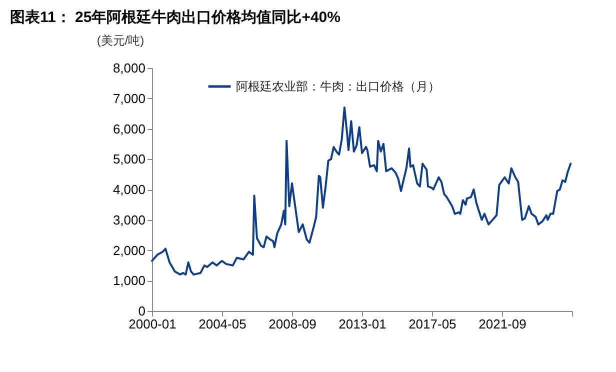 This screenshot has width=616, height=372. Describe the element at coordinates (362, 324) in the screenshot. I see `x-tick-label: 2013-01` at that location.